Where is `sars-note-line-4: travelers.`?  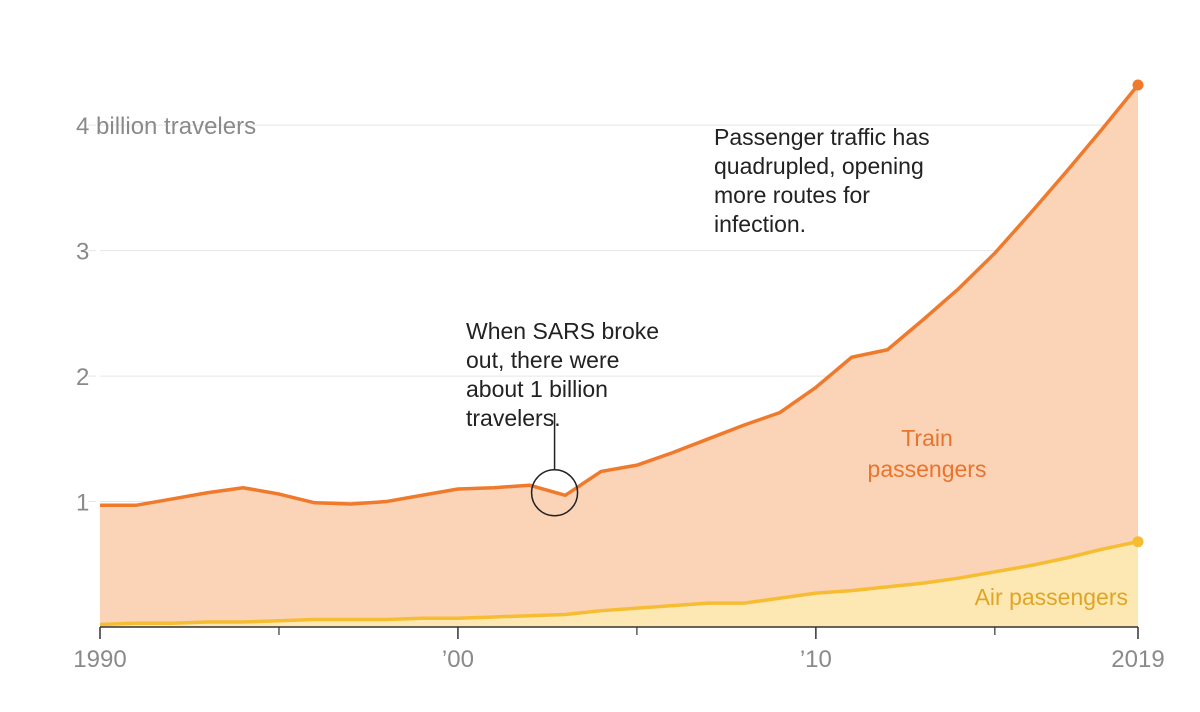 sars-note-line-4: travelers. is located at coordinates (513, 418).